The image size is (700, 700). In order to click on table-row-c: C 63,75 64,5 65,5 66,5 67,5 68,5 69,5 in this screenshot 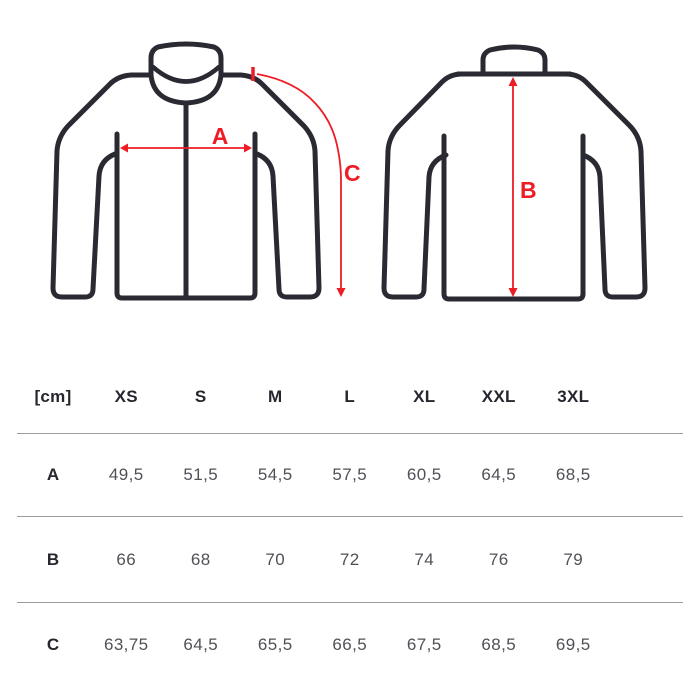, I will do `click(350, 644)`.